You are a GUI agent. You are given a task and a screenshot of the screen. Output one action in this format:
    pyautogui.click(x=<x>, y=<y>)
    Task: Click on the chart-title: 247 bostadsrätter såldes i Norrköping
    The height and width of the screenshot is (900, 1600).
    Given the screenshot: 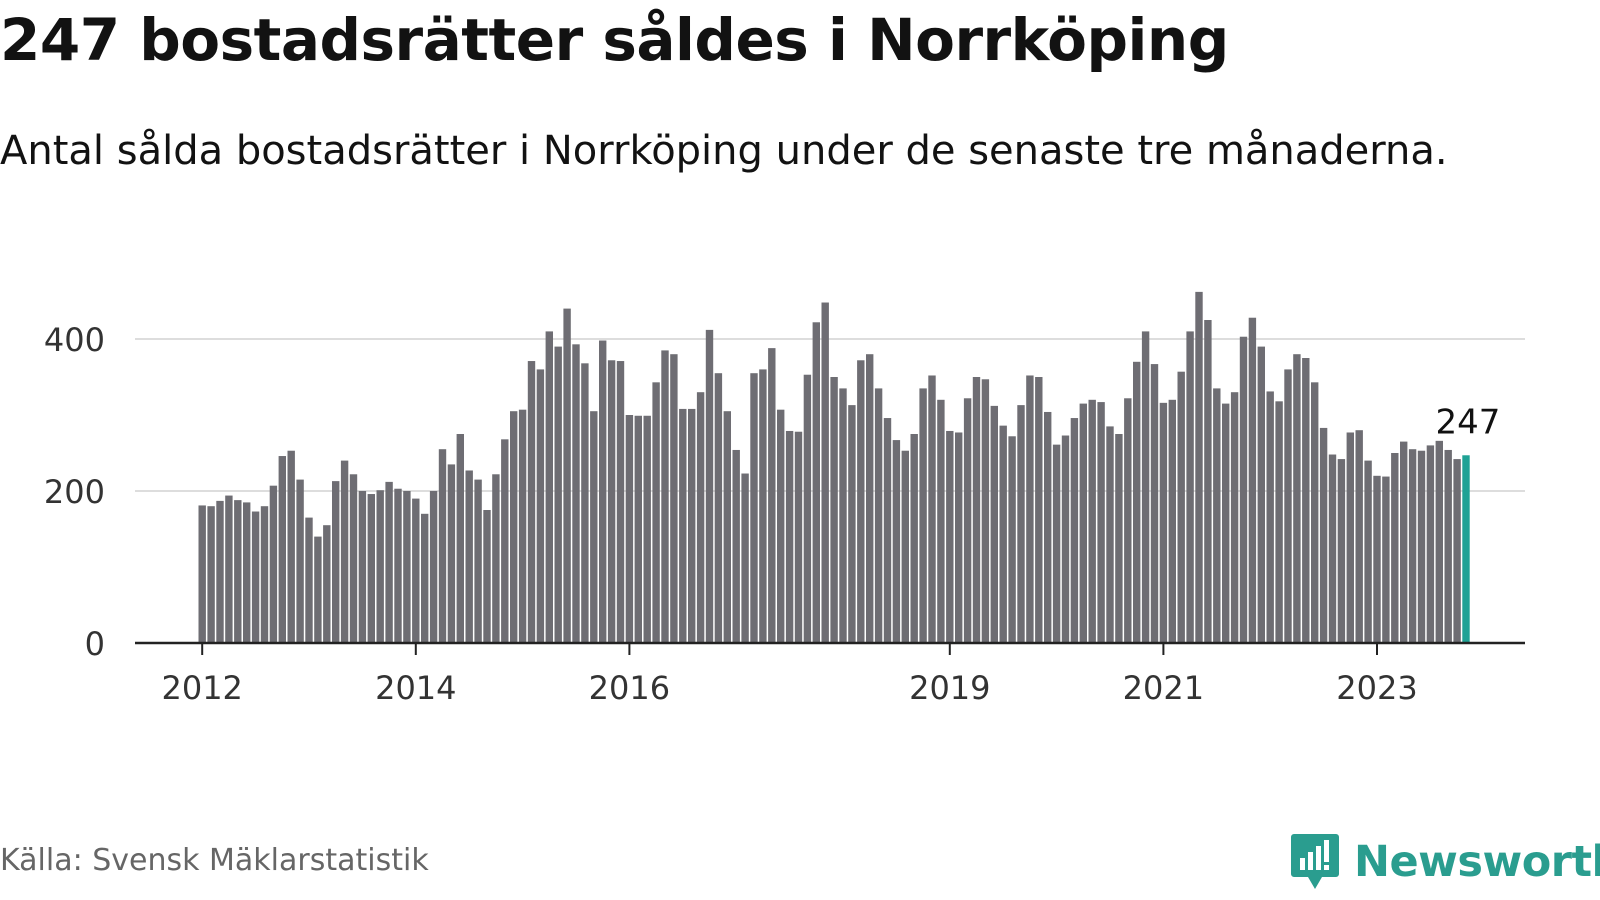 What is the action you would take?
    pyautogui.click(x=614, y=40)
    